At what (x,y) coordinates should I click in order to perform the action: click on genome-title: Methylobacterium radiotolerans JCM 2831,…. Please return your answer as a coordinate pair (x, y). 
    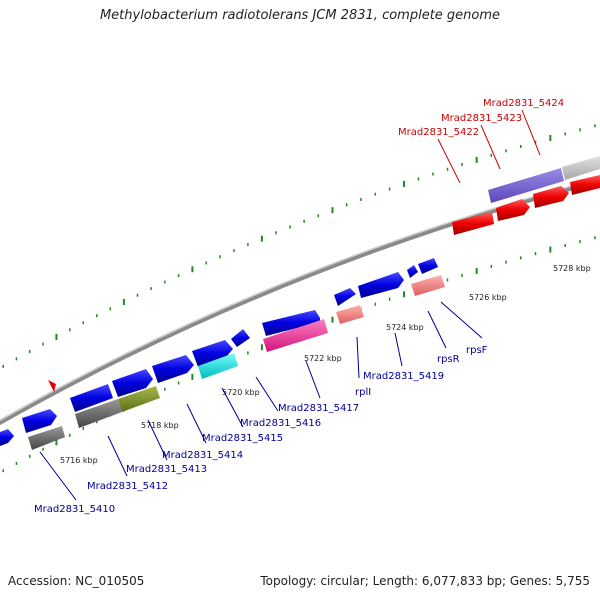
    Looking at the image, I should click on (300, 15).